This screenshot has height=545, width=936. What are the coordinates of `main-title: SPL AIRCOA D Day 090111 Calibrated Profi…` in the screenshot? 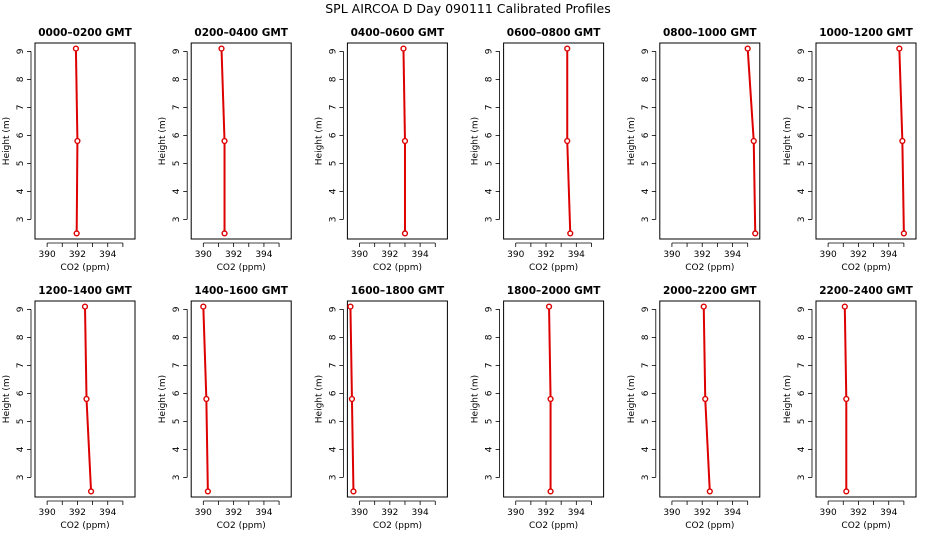 It's located at (467, 8).